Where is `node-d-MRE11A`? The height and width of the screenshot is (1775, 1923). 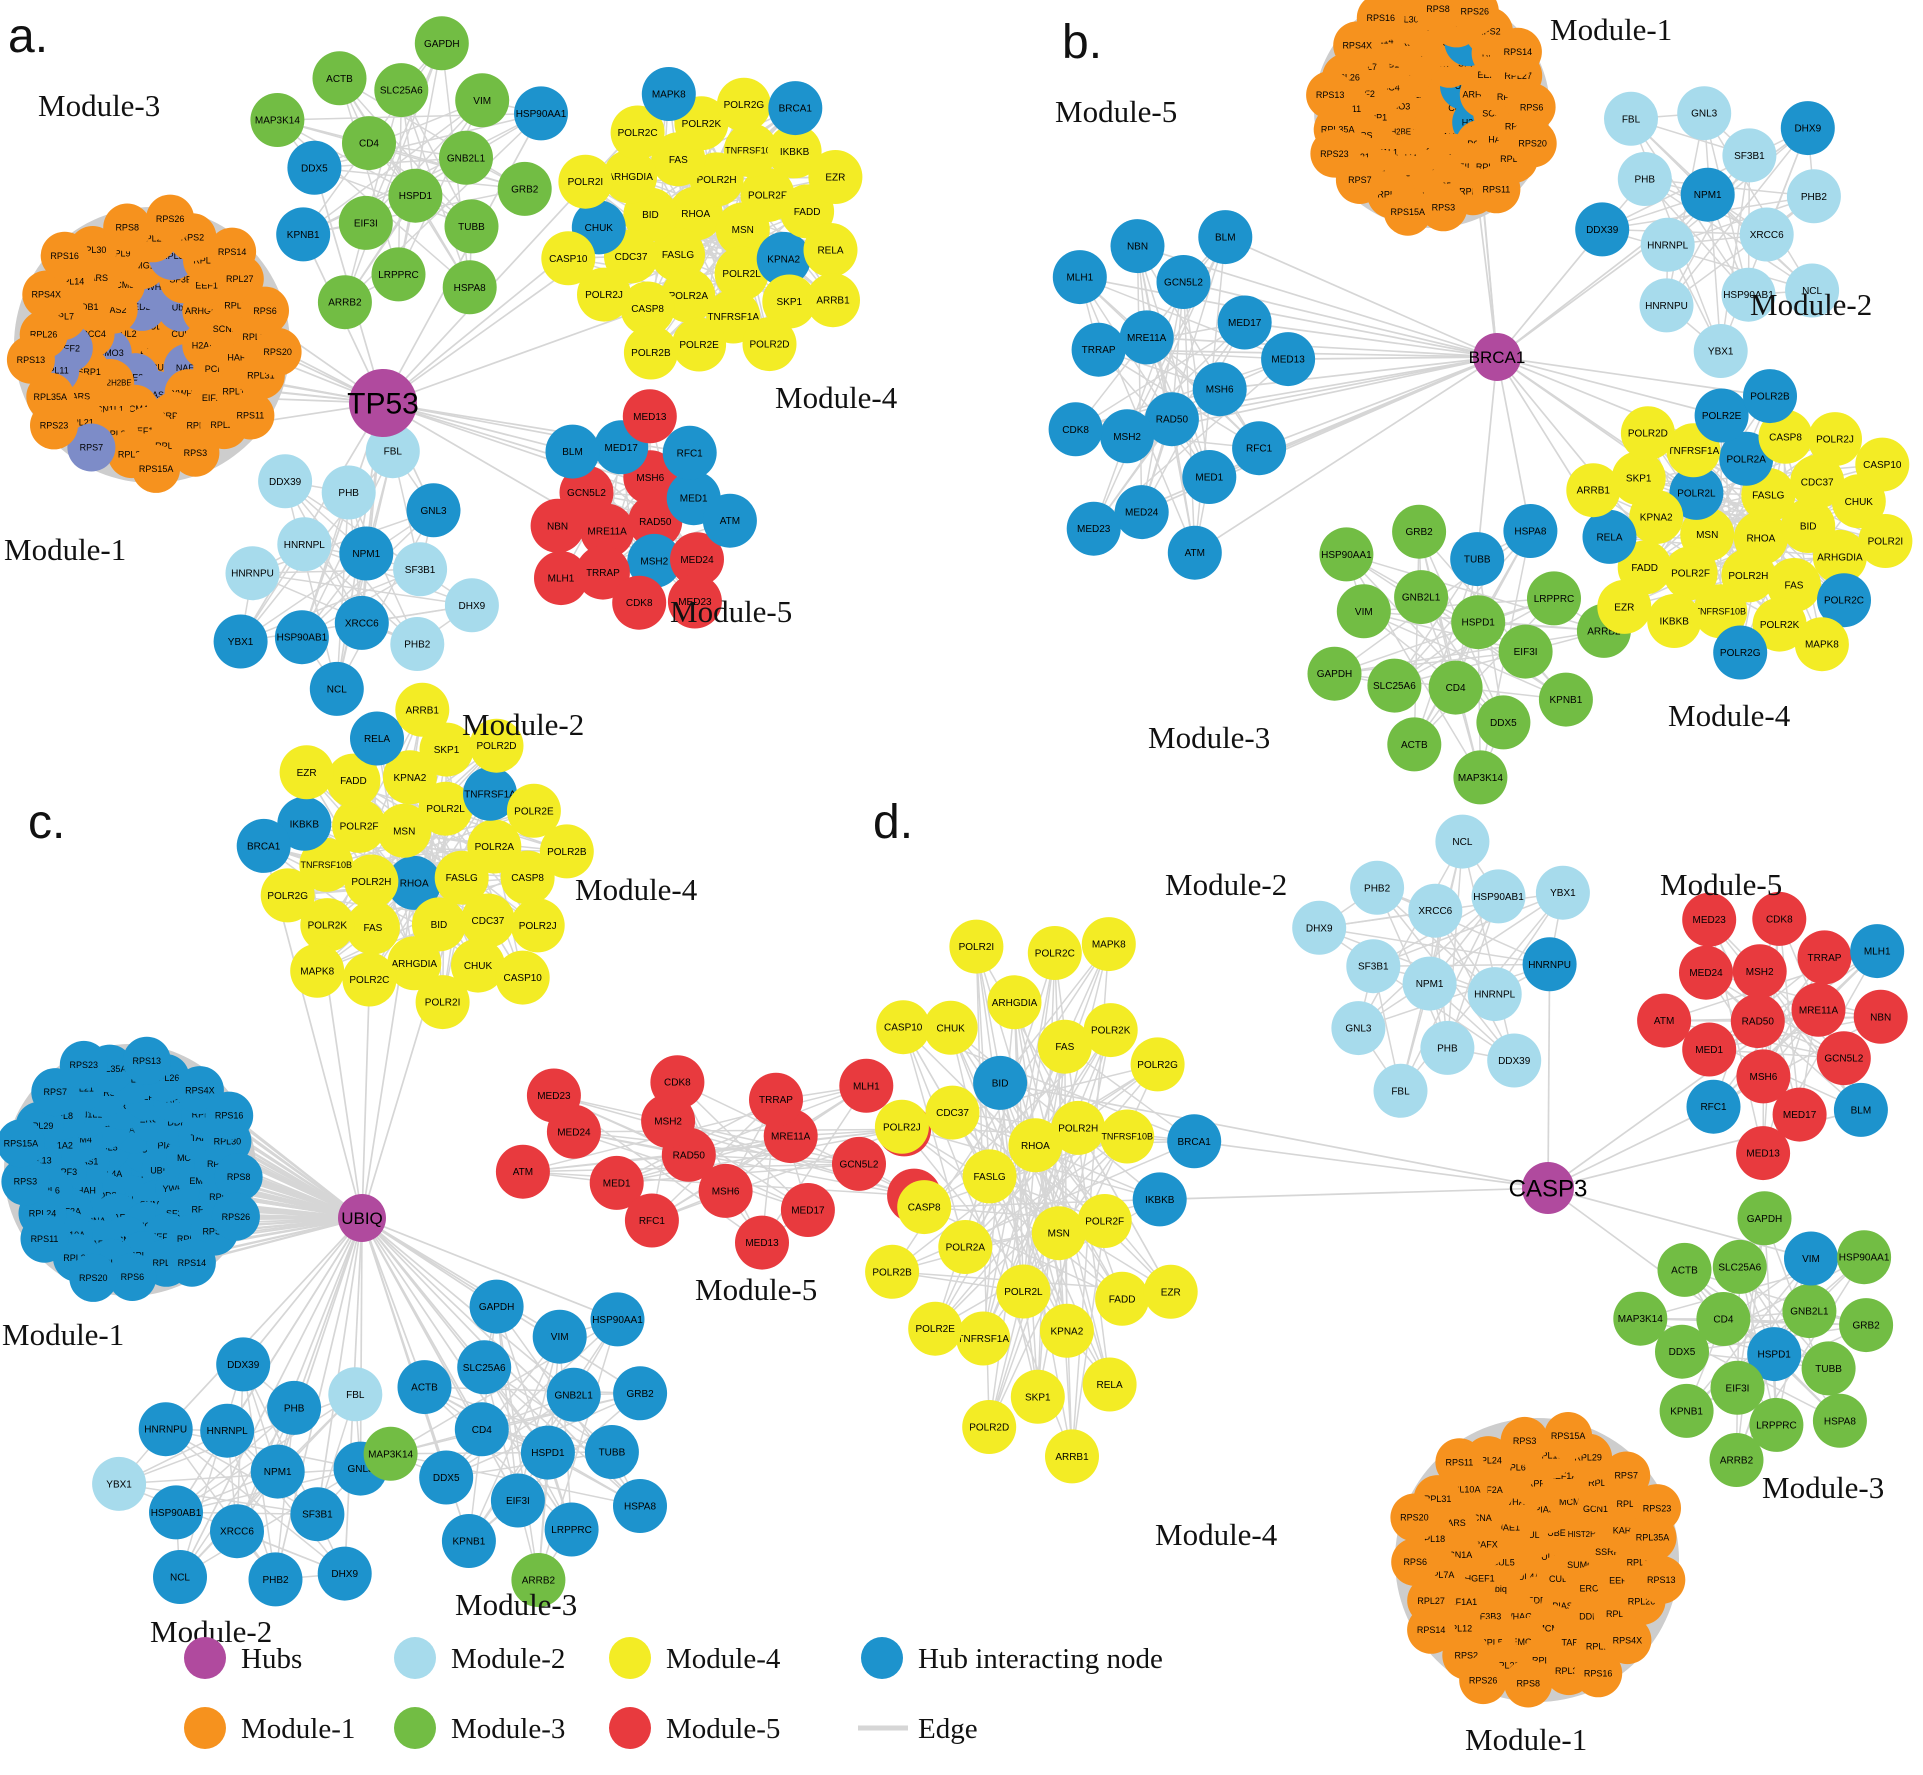
node-d-MRE11A is located at coordinates (1818, 1009).